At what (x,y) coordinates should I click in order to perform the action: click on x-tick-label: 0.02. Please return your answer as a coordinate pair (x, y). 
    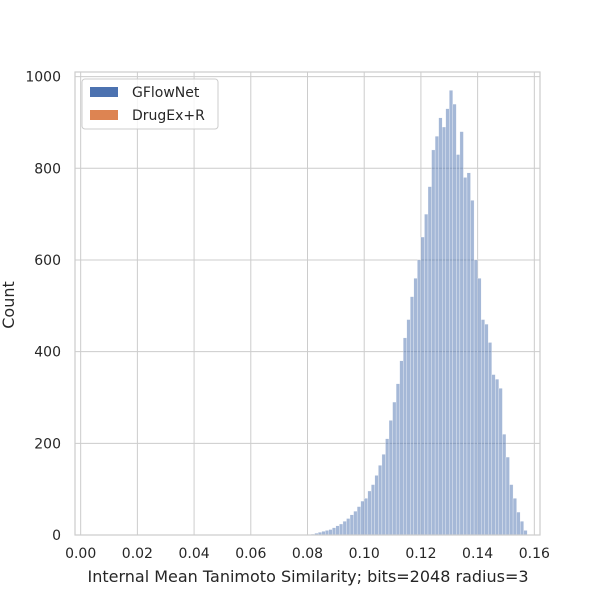
    Looking at the image, I should click on (137, 554).